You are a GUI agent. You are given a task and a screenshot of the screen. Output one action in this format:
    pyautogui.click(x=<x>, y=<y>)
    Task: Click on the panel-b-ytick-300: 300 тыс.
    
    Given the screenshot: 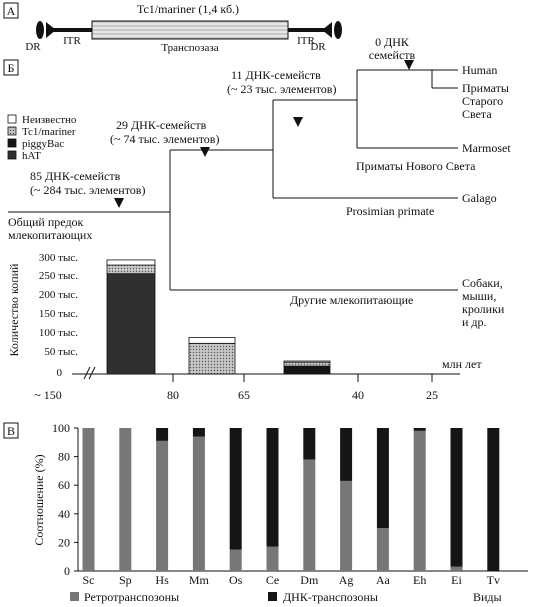 What is the action you would take?
    pyautogui.click(x=58, y=258)
    